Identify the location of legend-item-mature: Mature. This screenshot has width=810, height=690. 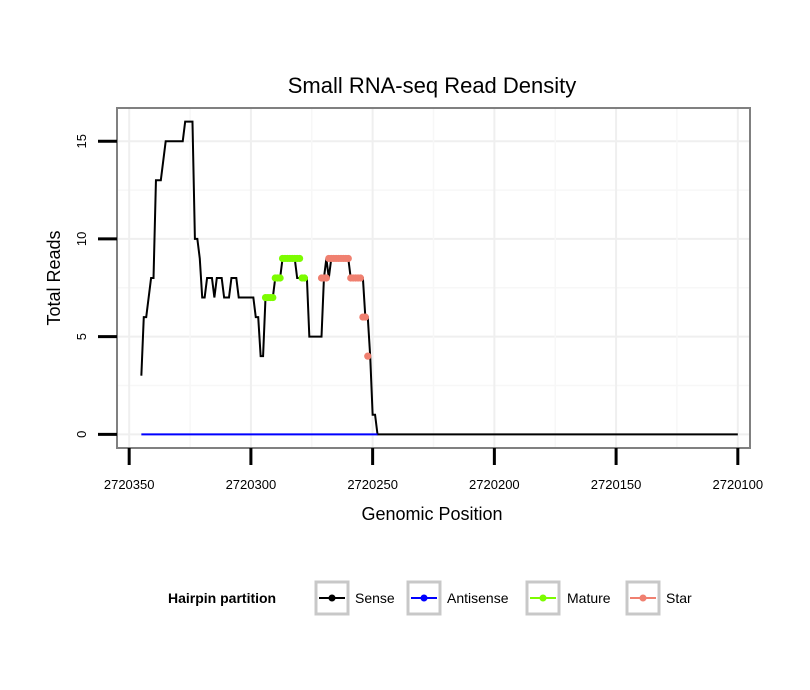
(568, 598).